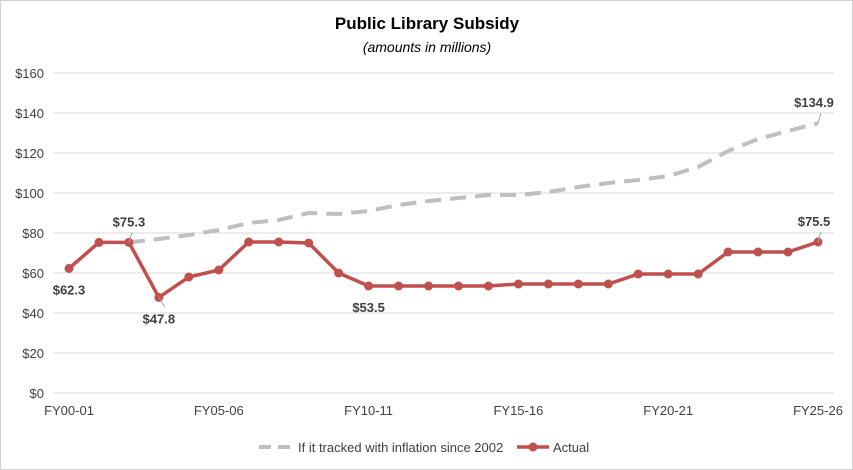  What do you see at coordinates (814, 102) in the screenshot?
I see `data-label: $134.9` at bounding box center [814, 102].